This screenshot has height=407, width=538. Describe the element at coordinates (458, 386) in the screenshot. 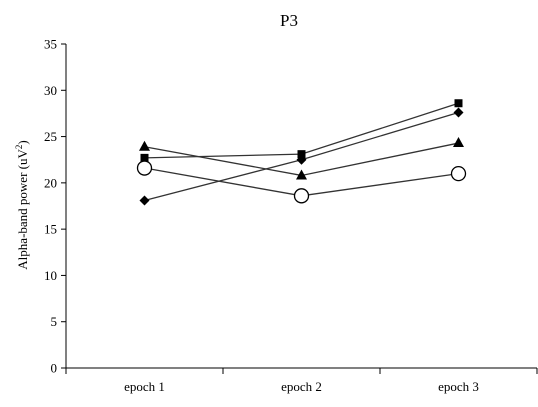

I see `x-tick-label: epoch 3` at that location.